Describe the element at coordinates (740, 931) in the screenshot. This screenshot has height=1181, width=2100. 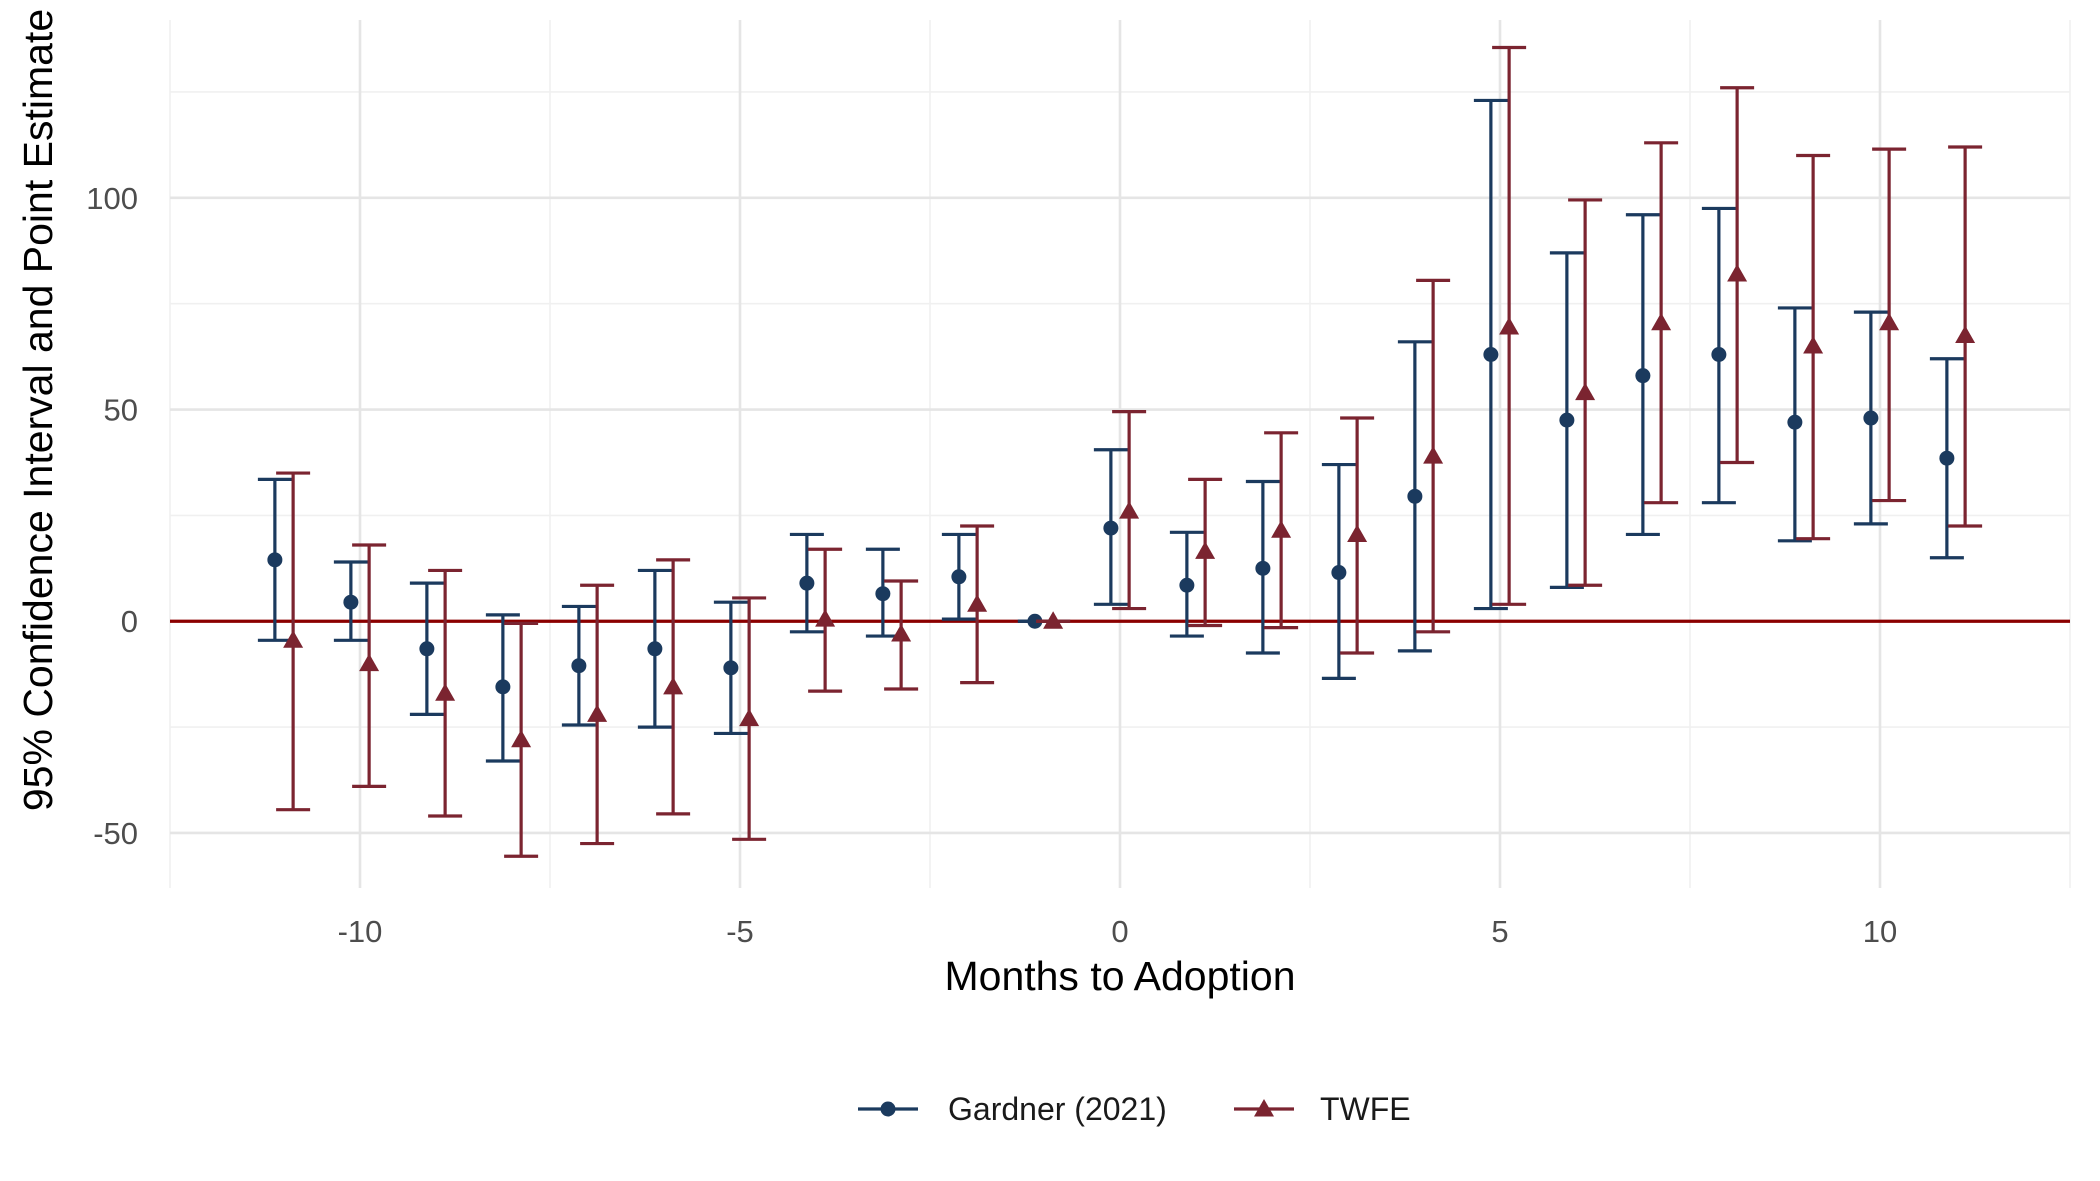
I see `x-tick-label: -5` at that location.